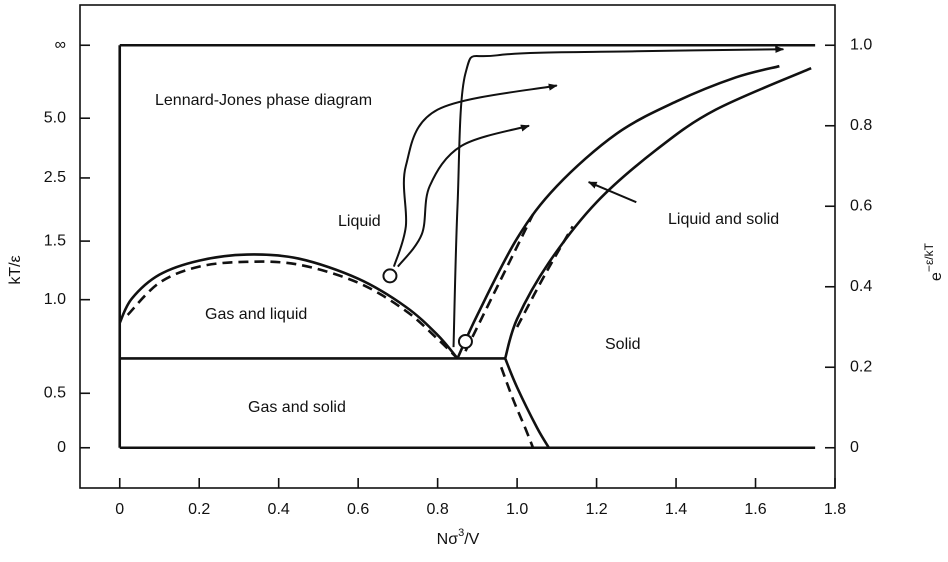  What do you see at coordinates (119, 509) in the screenshot?
I see `x-tick-label: 0` at bounding box center [119, 509].